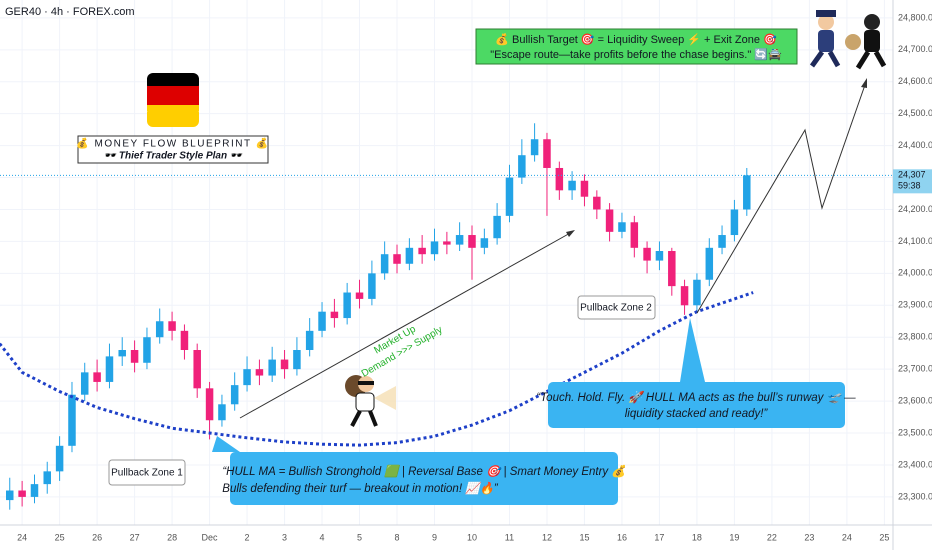 Image resolution: width=932 pixels, height=550 pixels. What do you see at coordinates (734, 537) in the screenshot?
I see `x-tick-label: 19` at bounding box center [734, 537].